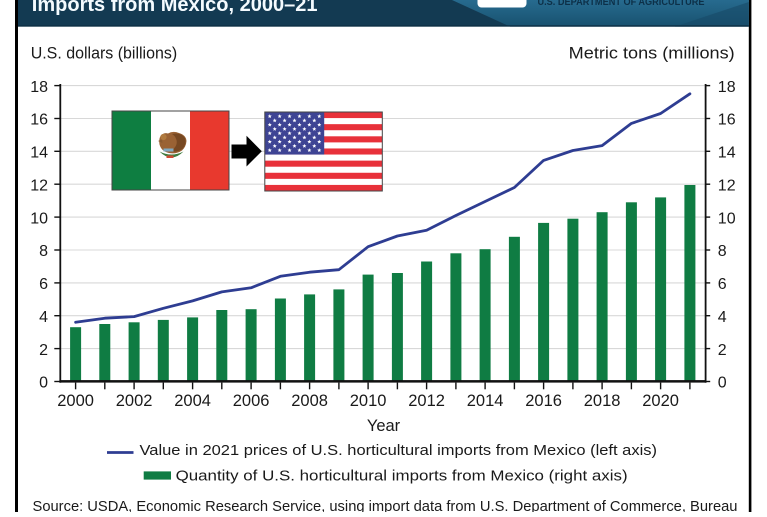 This screenshot has width=767, height=517. I want to click on svg-text: 2016, so click(543, 401).